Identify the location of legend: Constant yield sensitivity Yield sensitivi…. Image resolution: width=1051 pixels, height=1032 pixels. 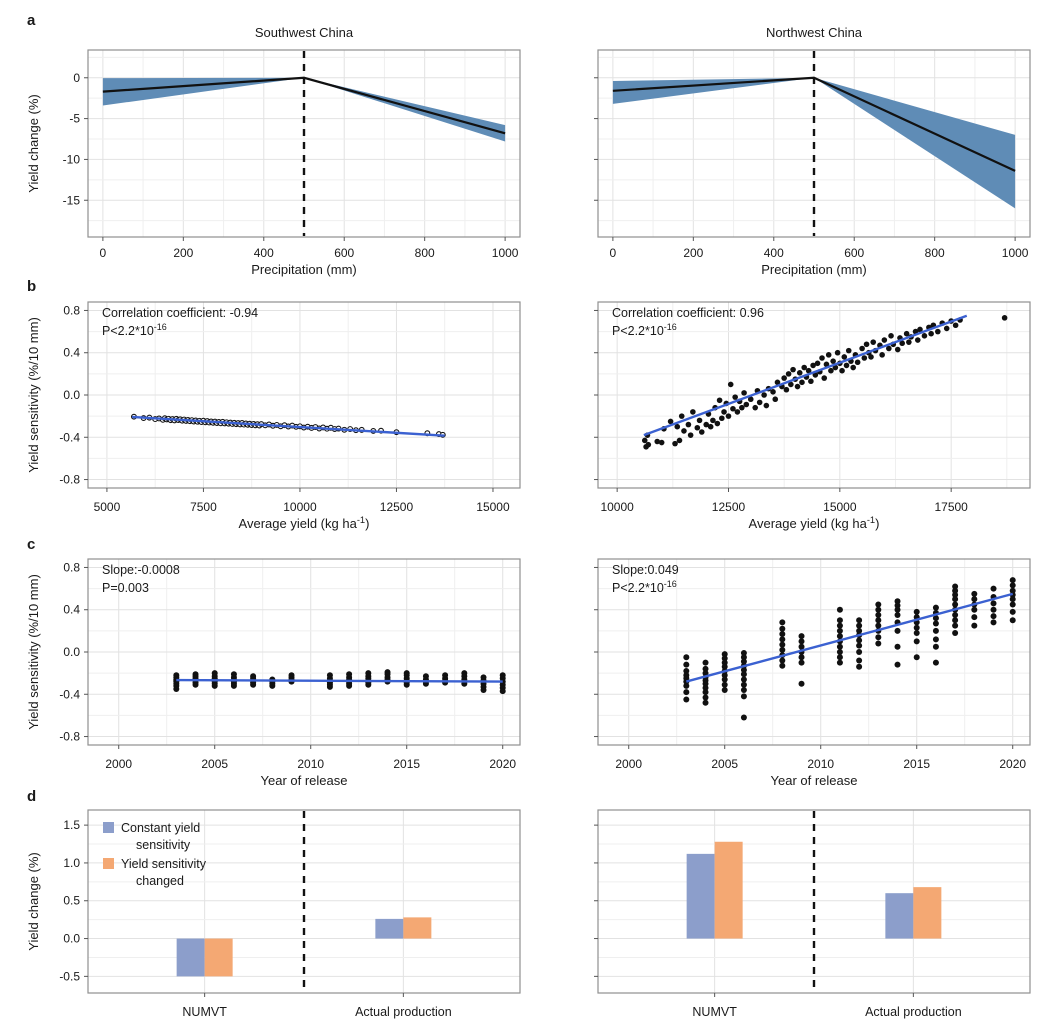
(155, 854).